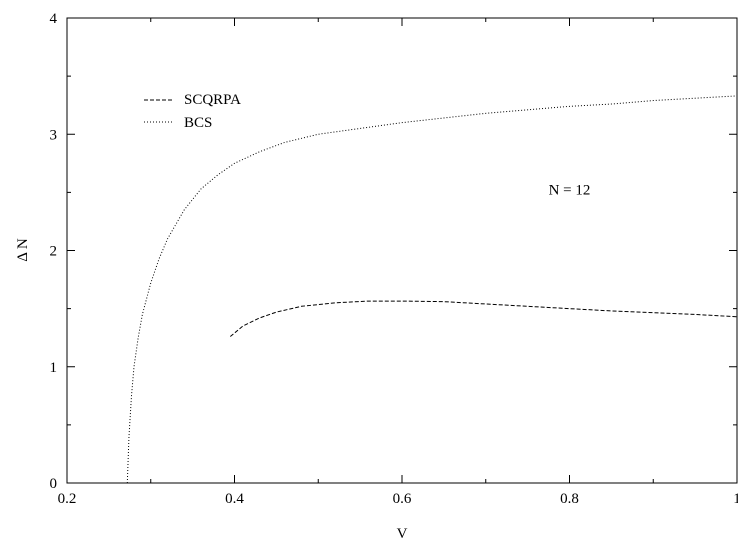  Describe the element at coordinates (54, 19) in the screenshot. I see `y-tick-label-4: 4` at that location.